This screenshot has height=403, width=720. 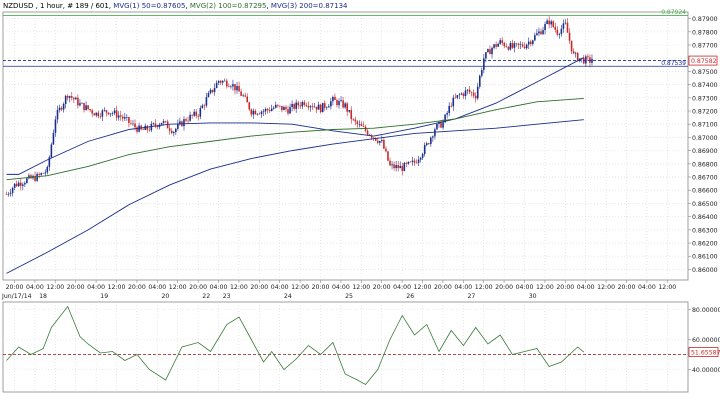 What do you see at coordinates (705, 85) in the screenshot?
I see `y-tick-label: 0.87400` at bounding box center [705, 85].